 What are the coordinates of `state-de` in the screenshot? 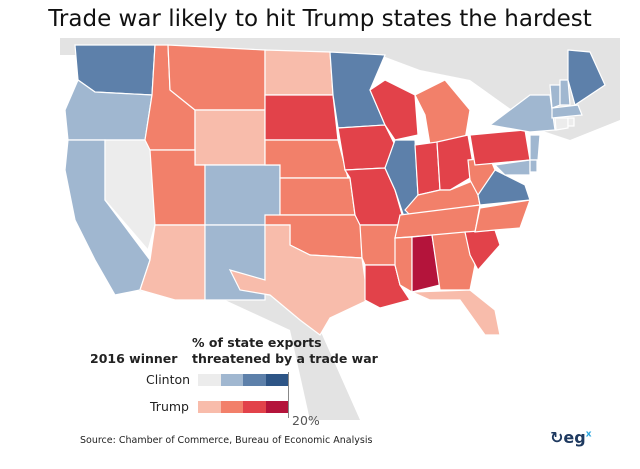 It's located at (533, 166).